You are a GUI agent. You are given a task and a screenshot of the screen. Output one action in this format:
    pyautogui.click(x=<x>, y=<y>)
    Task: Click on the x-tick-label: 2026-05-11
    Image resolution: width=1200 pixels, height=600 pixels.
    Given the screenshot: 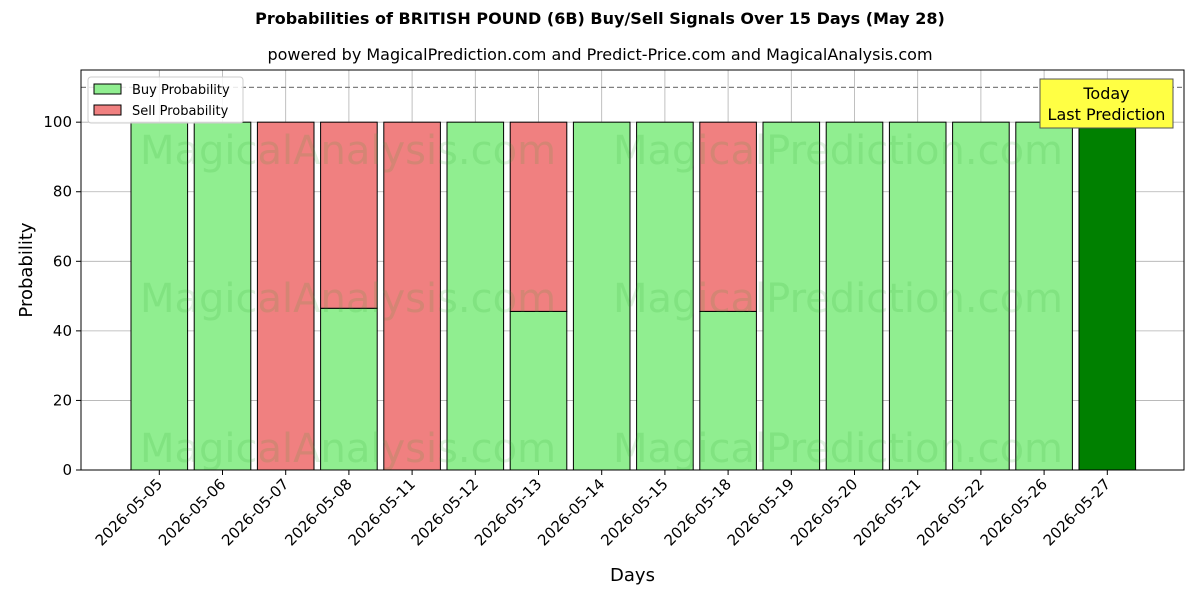 What is the action you would take?
    pyautogui.click(x=382, y=512)
    